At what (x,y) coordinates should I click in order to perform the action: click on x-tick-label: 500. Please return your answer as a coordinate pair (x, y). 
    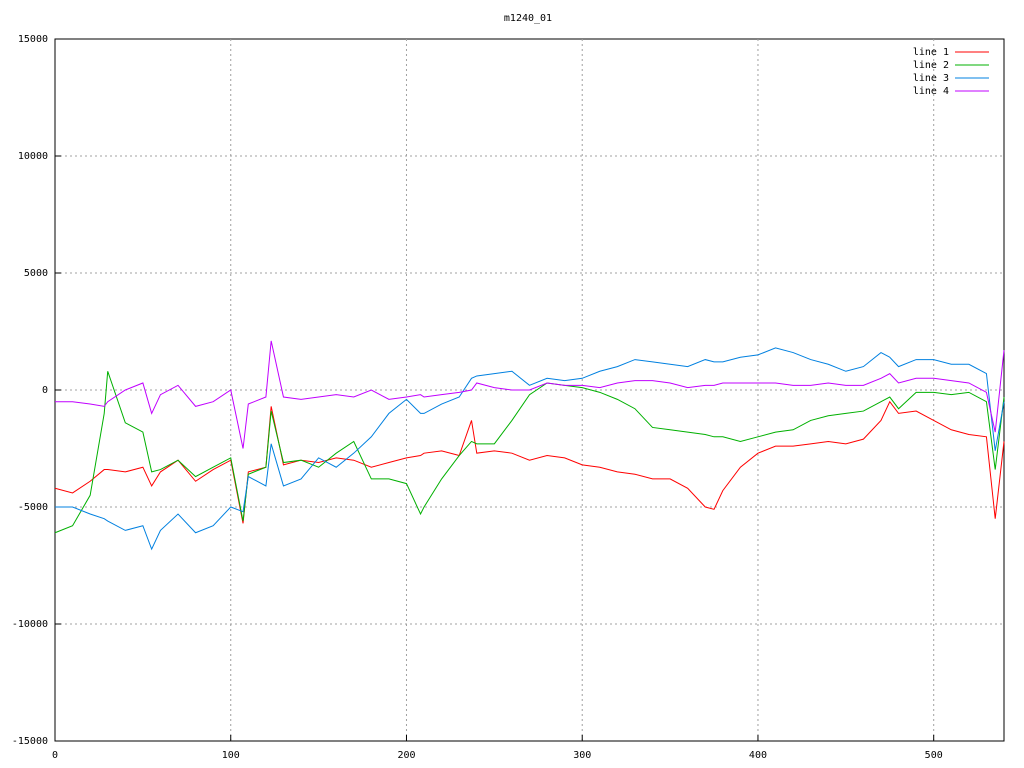
    Looking at the image, I should click on (934, 755).